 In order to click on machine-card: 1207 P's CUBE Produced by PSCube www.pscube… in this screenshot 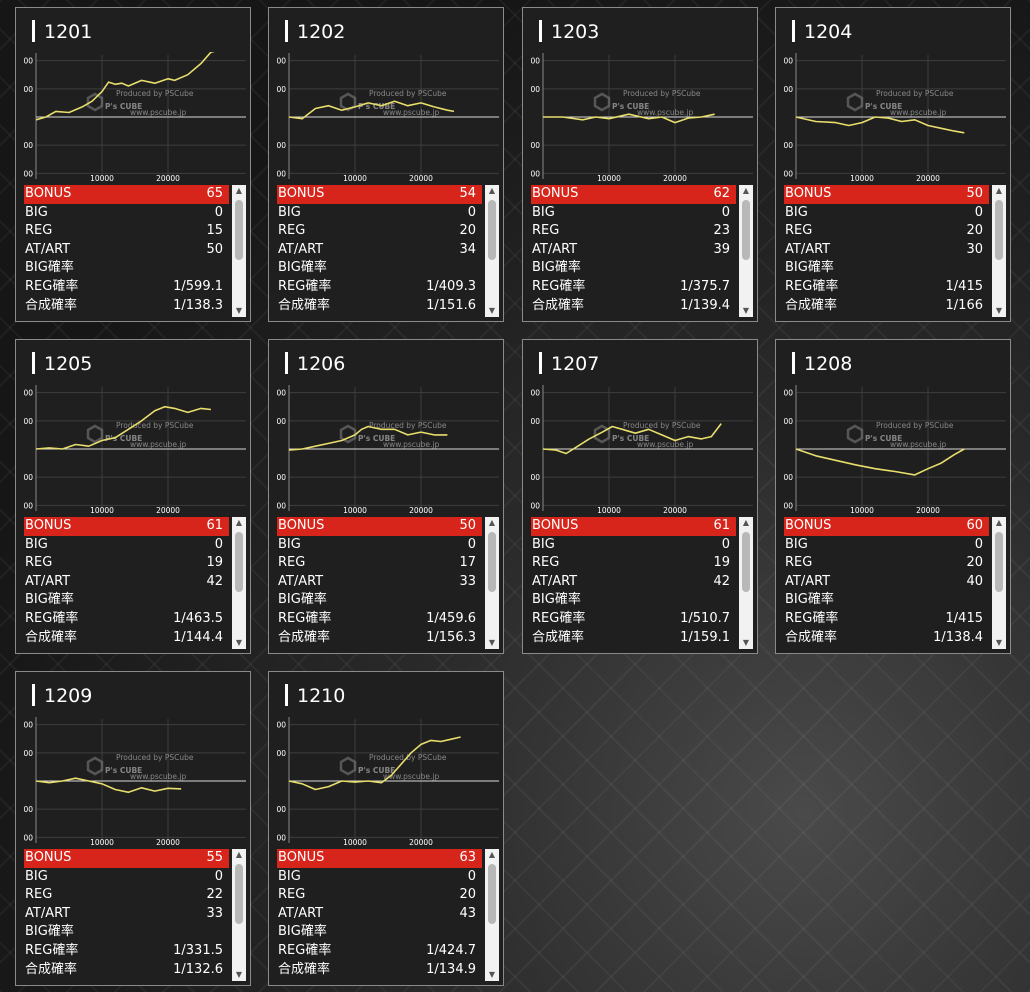, I will do `click(640, 496)`.